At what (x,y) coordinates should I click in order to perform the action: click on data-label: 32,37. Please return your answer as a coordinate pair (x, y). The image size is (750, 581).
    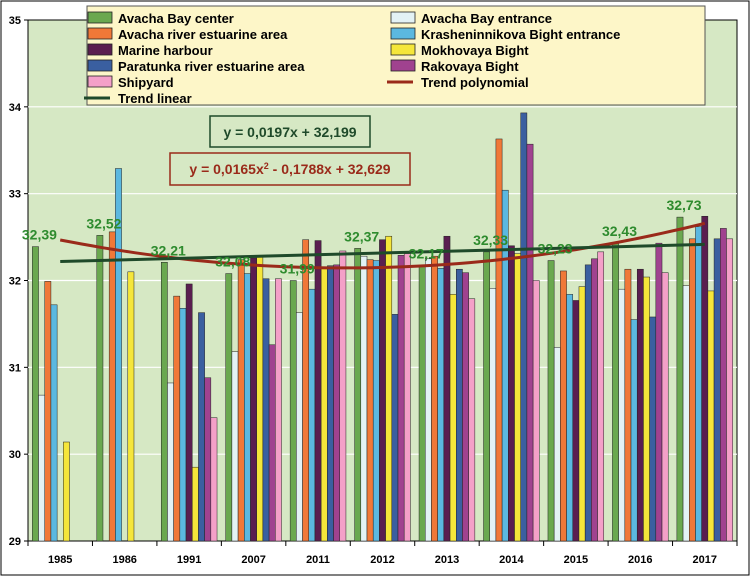
    Looking at the image, I should click on (361, 236).